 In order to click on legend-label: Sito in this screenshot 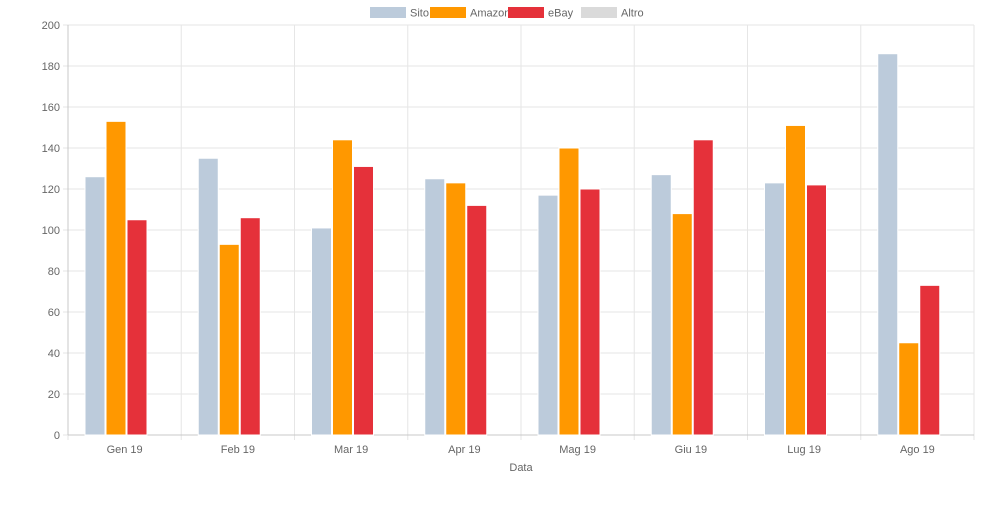, I will do `click(419, 14)`.